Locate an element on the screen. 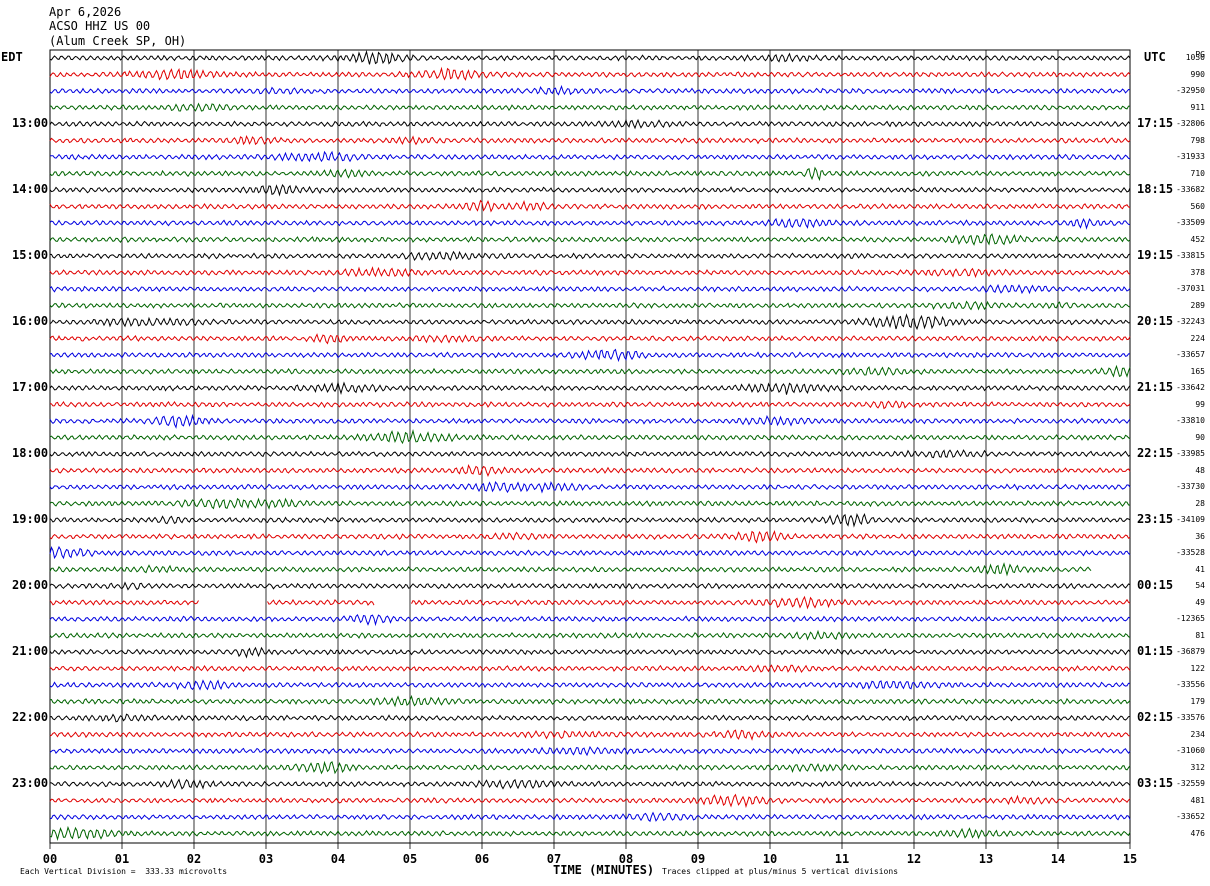 The width and height of the screenshot is (1210, 886). trace-value-label: -33556 is located at coordinates (1190, 684).